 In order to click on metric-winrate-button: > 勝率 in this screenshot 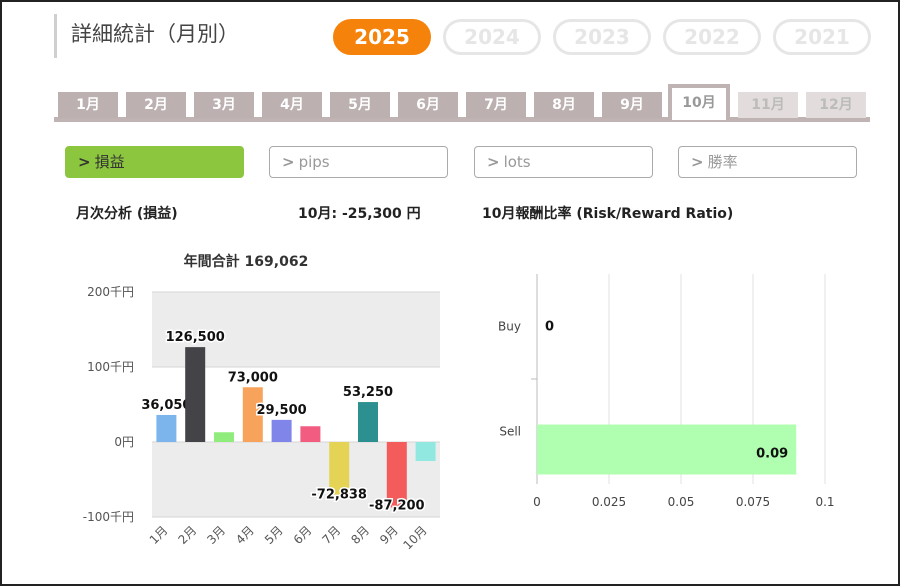, I will do `click(767, 162)`.